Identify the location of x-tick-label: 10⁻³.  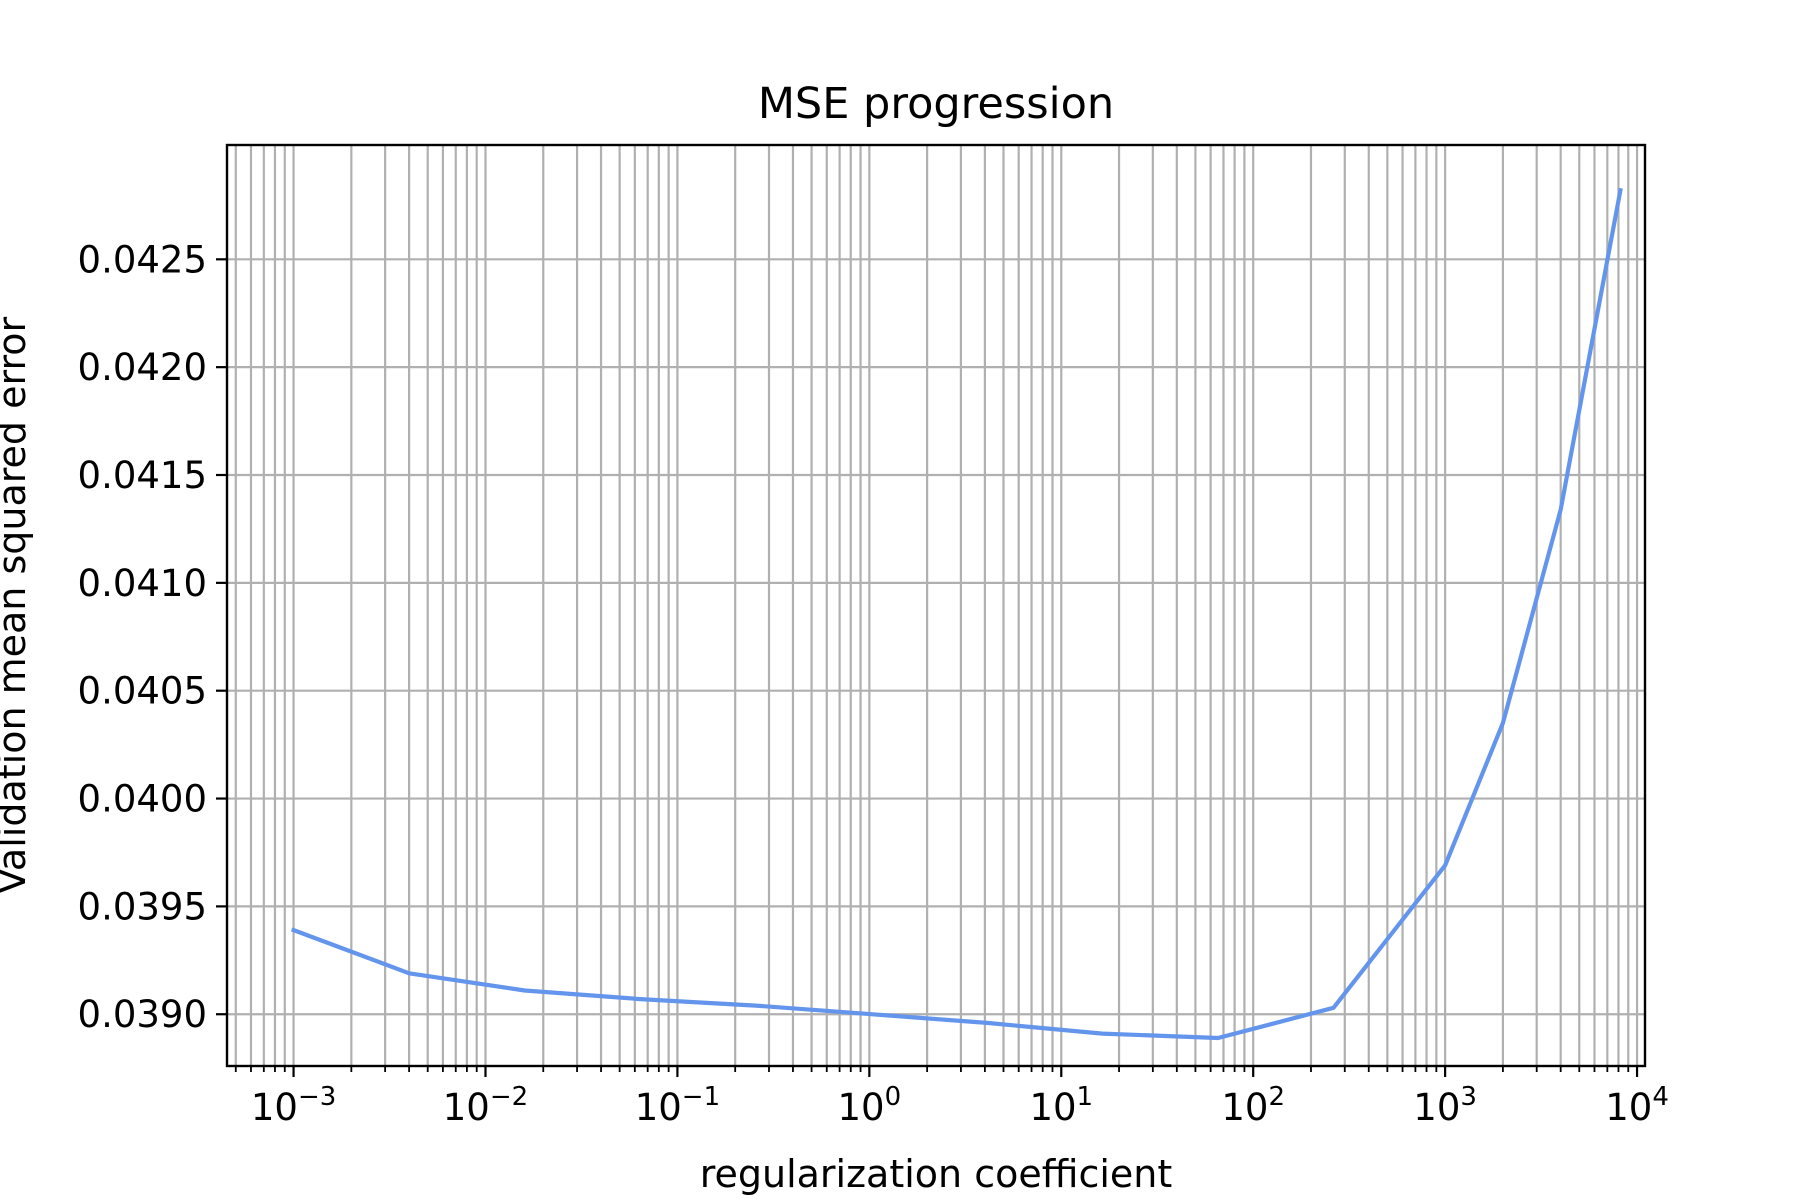
(293, 1105).